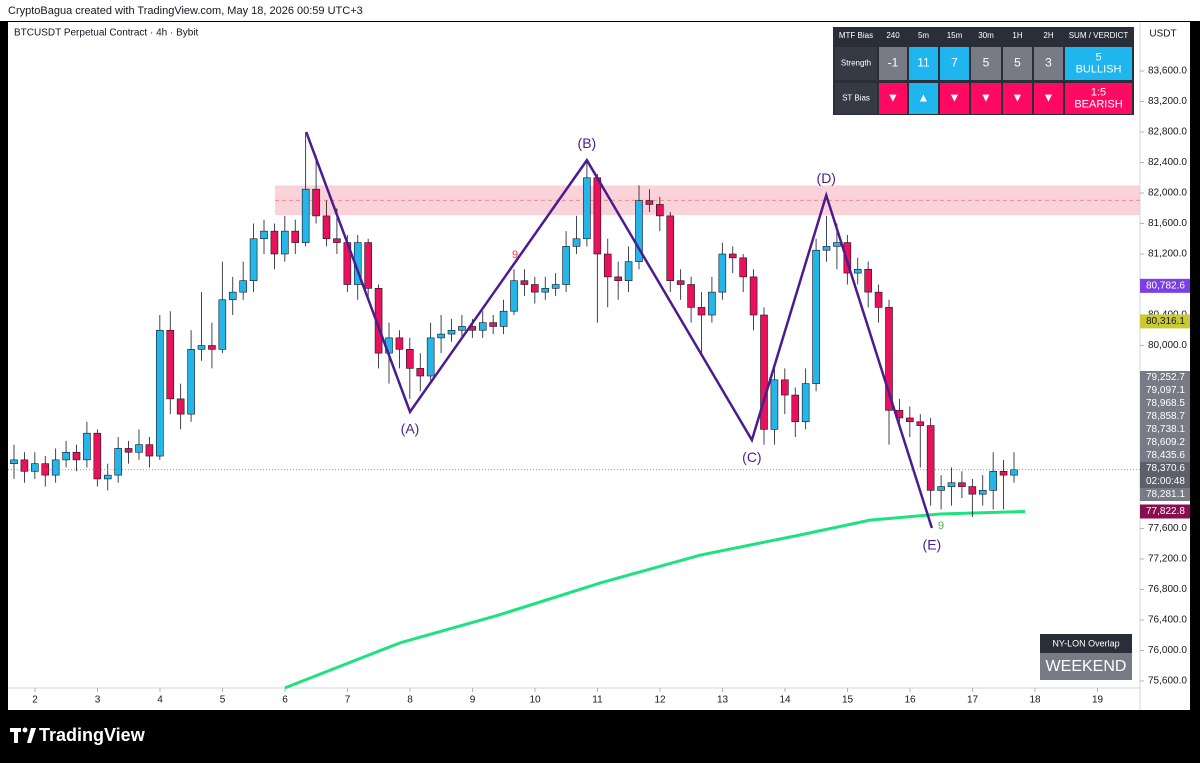 Image resolution: width=1200 pixels, height=763 pixels. What do you see at coordinates (973, 700) in the screenshot?
I see `x-tick-label: 17` at bounding box center [973, 700].